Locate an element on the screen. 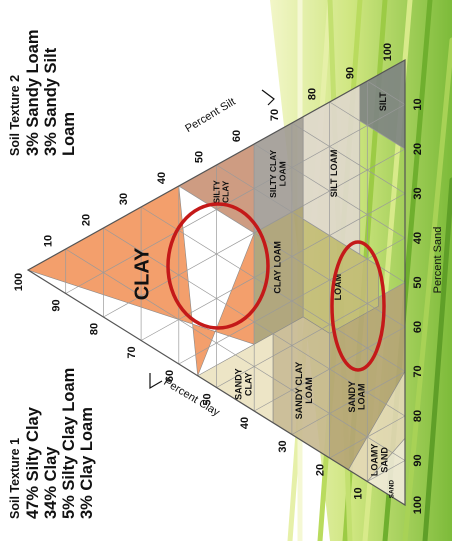 The width and height of the screenshot is (452, 541). region-label-sand: SAND is located at coordinates (392, 489).